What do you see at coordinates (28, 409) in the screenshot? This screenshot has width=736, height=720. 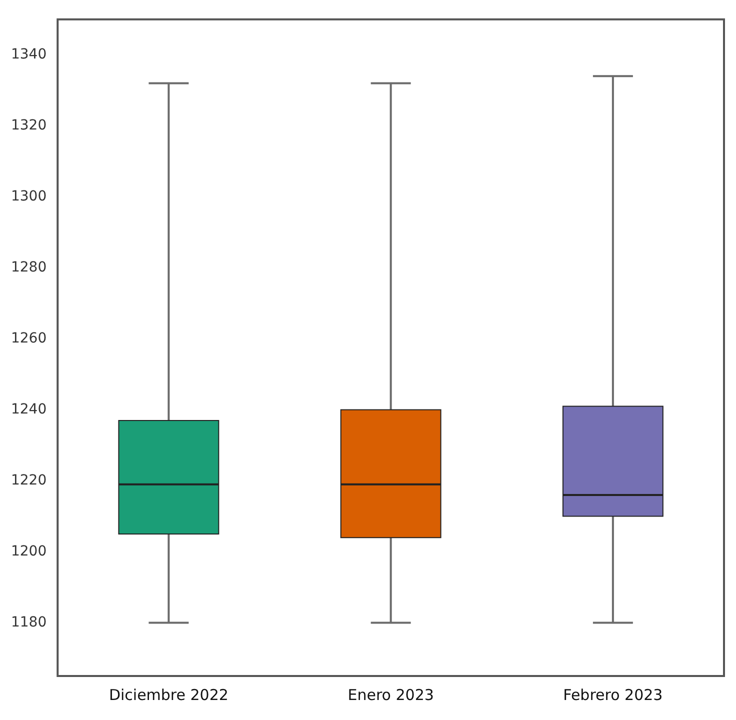 I see `y-tick-label: 1240` at bounding box center [28, 409].